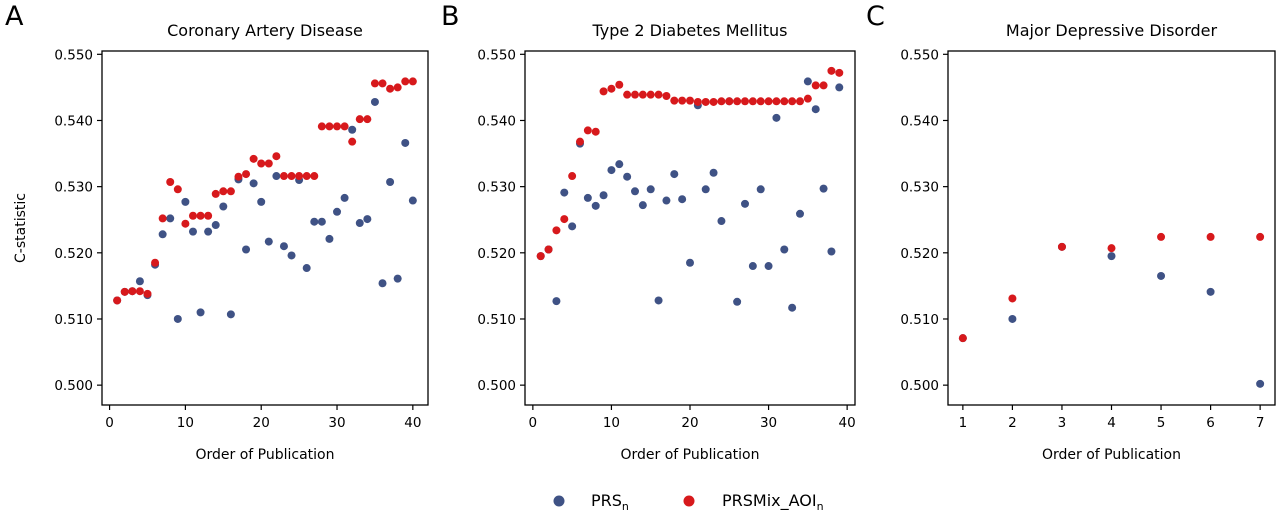 The width and height of the screenshot is (1280, 510). I want to click on panel-letter: A, so click(14, 16).